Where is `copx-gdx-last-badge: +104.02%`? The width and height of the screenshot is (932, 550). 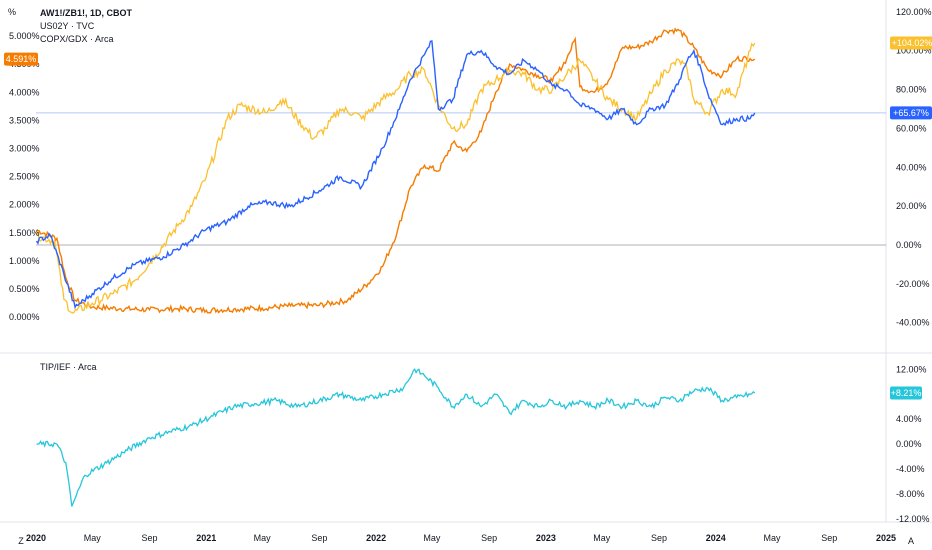 copx-gdx-last-badge: +104.02% is located at coordinates (912, 43).